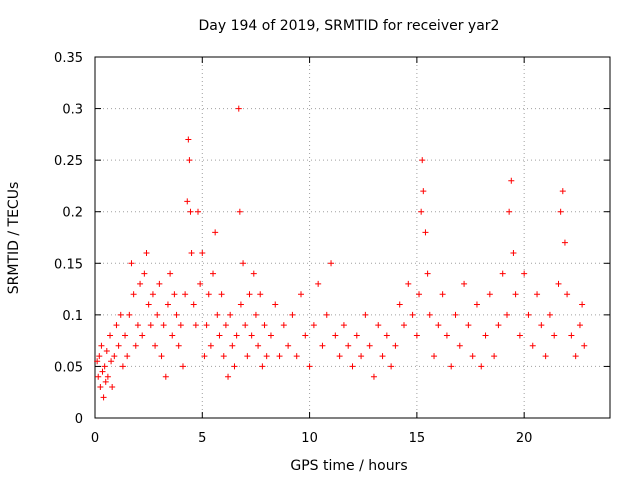  What do you see at coordinates (68, 161) in the screenshot?
I see `y-tick-label: 0.25` at bounding box center [68, 161].